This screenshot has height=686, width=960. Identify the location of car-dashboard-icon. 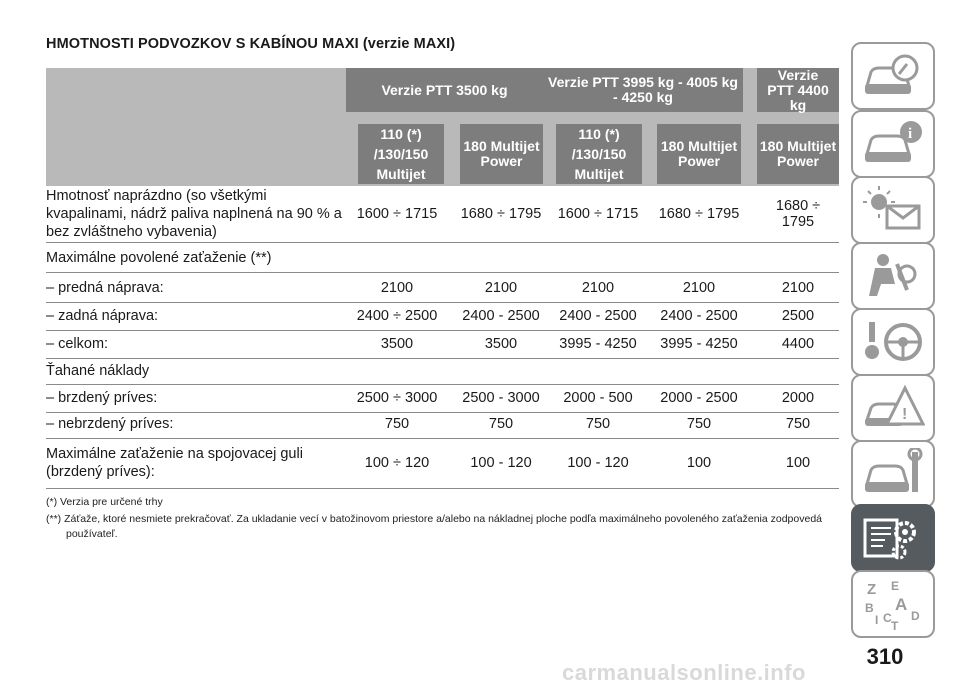
(892, 74).